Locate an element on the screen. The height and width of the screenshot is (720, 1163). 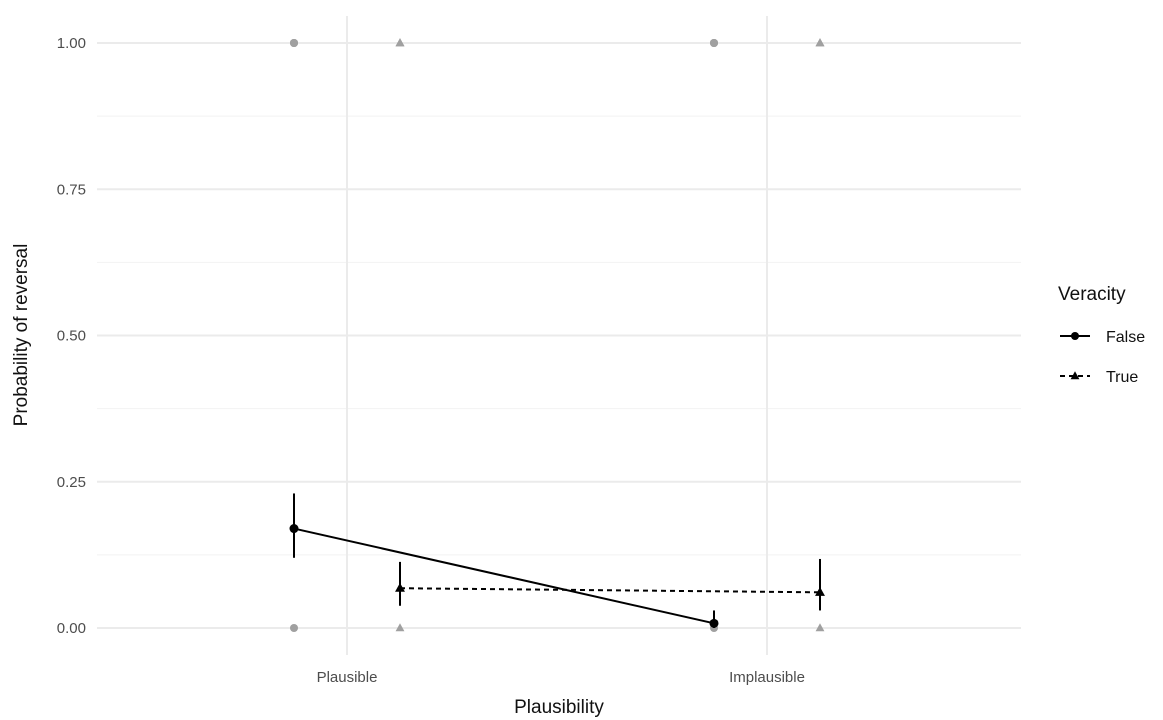
x-tick-labels: Plausible Implausible is located at coordinates (561, 677).